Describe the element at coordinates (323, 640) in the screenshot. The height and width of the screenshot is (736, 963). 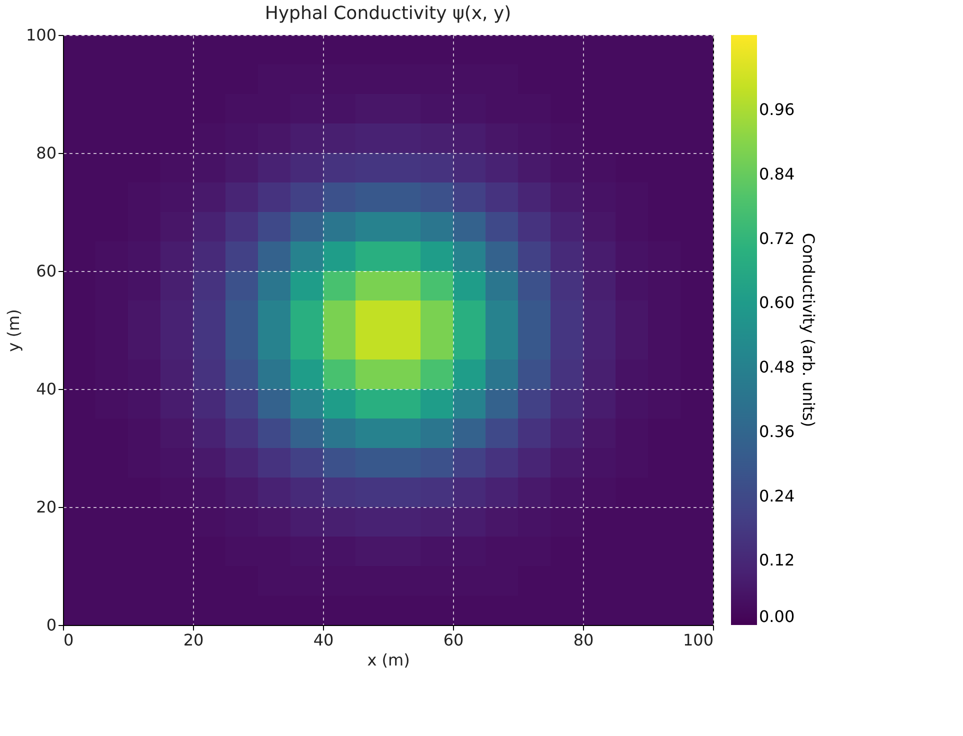
I see `x-tick-label: 40` at that location.